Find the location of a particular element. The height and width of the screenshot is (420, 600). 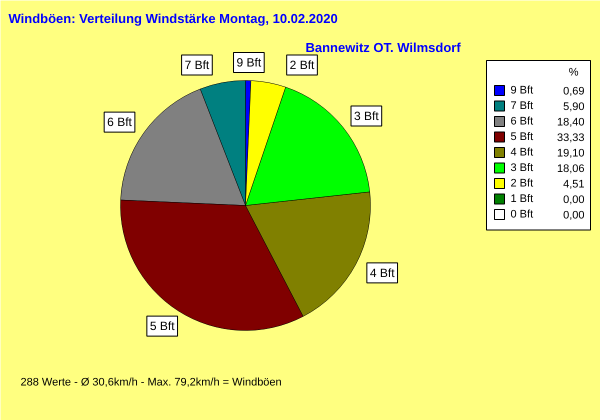

data-label: 0,69 is located at coordinates (574, 92).